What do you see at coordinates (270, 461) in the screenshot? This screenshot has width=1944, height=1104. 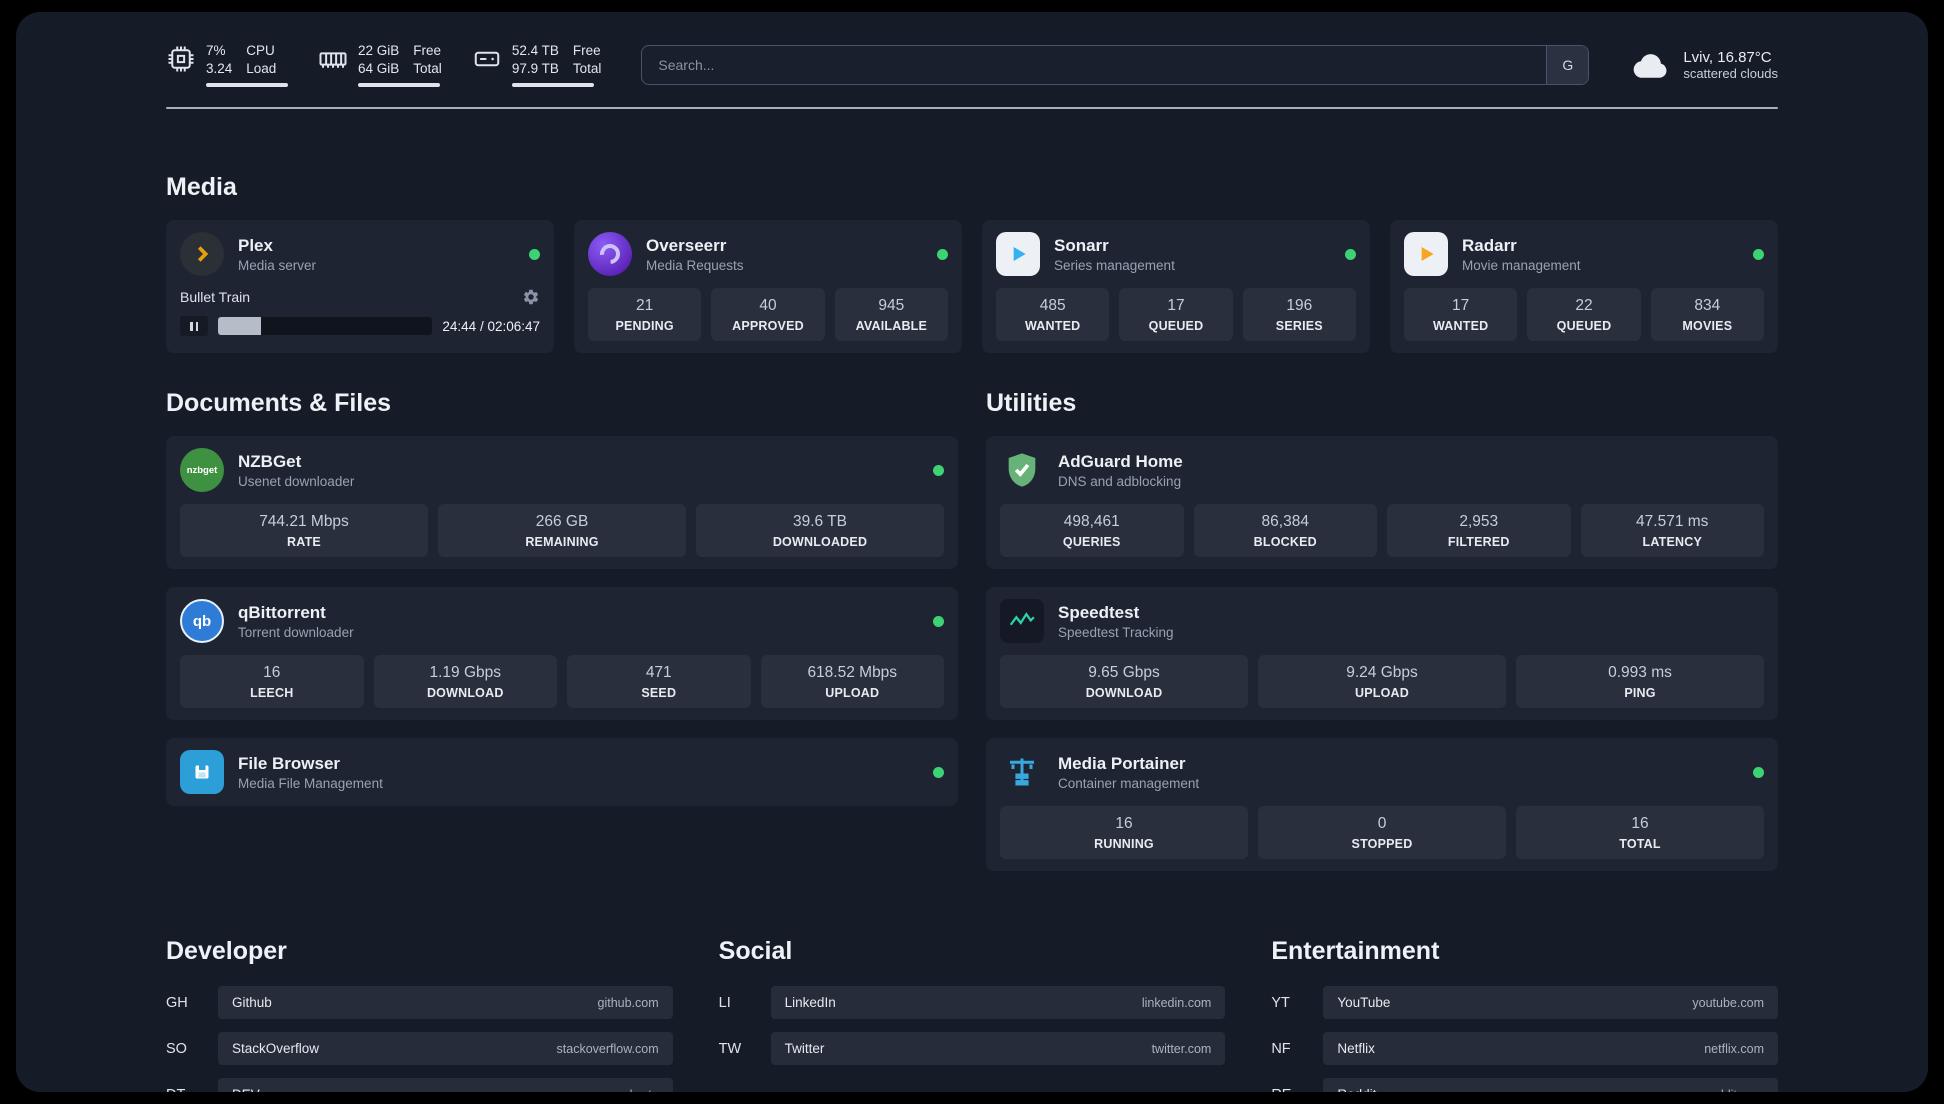 I see `card-title: NZBGet` at bounding box center [270, 461].